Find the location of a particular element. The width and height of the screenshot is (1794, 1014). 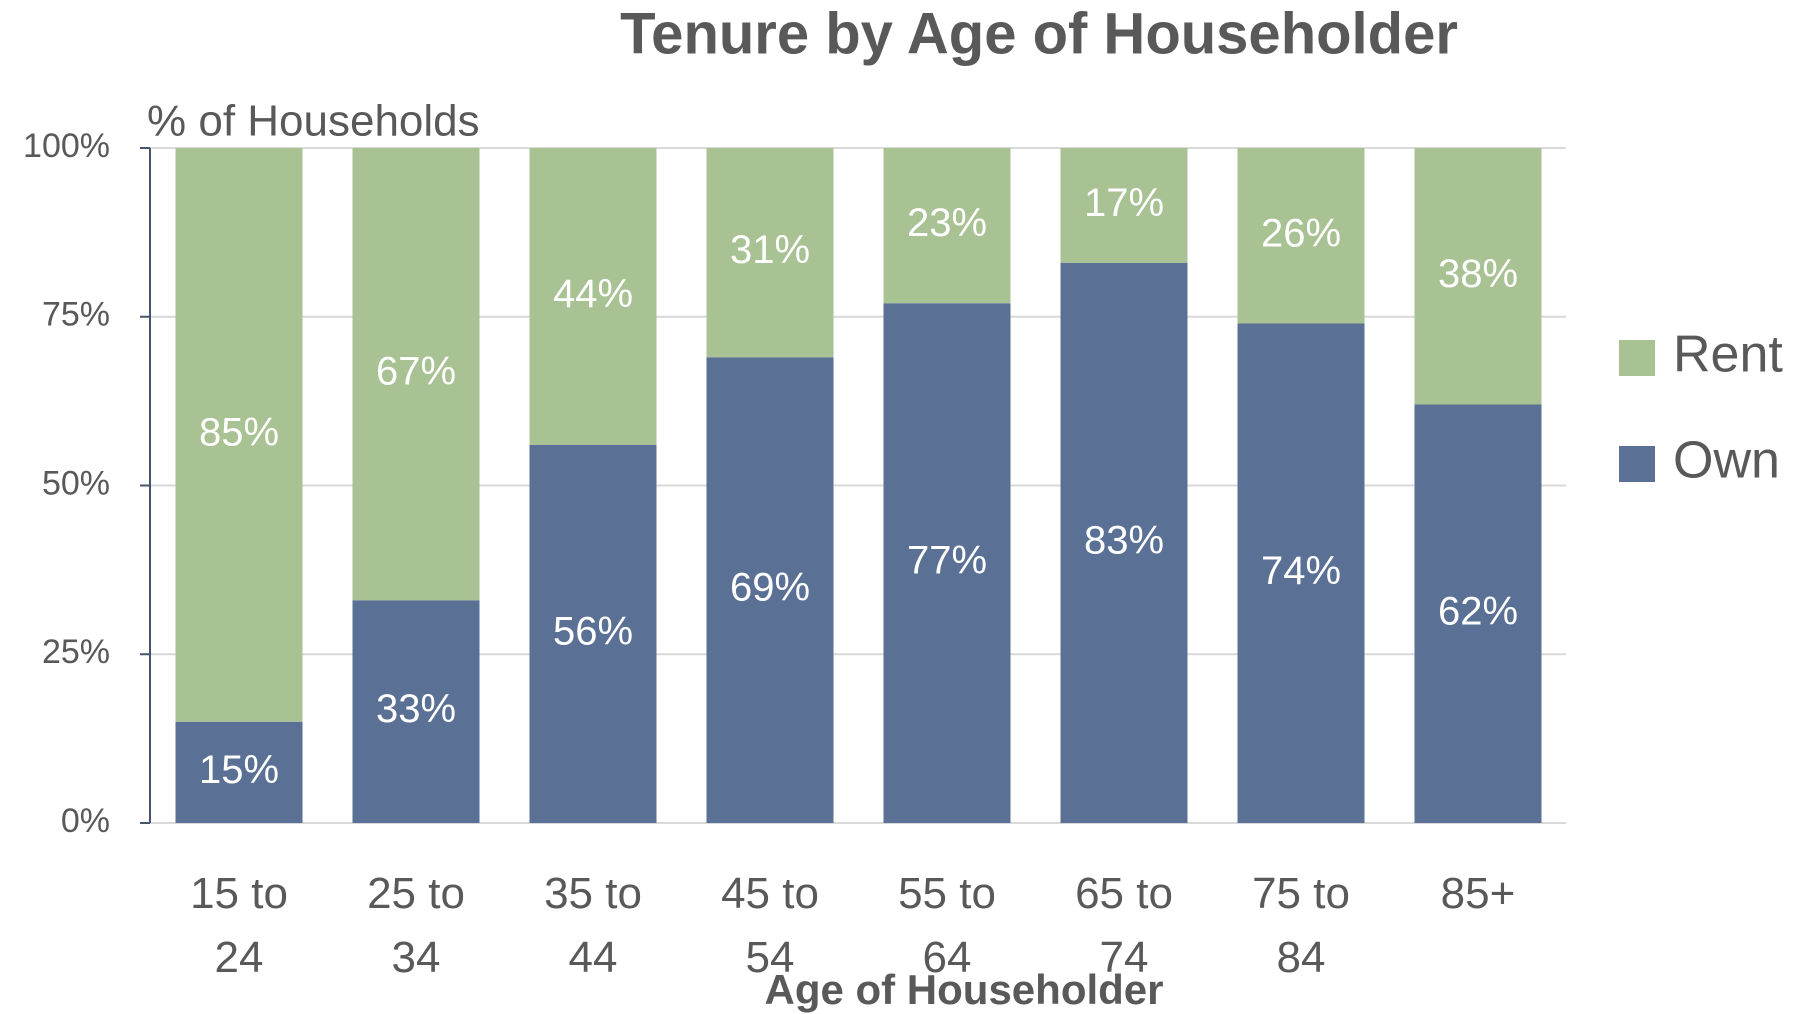

x-axis-title: Age of Householder is located at coordinates (963, 989).